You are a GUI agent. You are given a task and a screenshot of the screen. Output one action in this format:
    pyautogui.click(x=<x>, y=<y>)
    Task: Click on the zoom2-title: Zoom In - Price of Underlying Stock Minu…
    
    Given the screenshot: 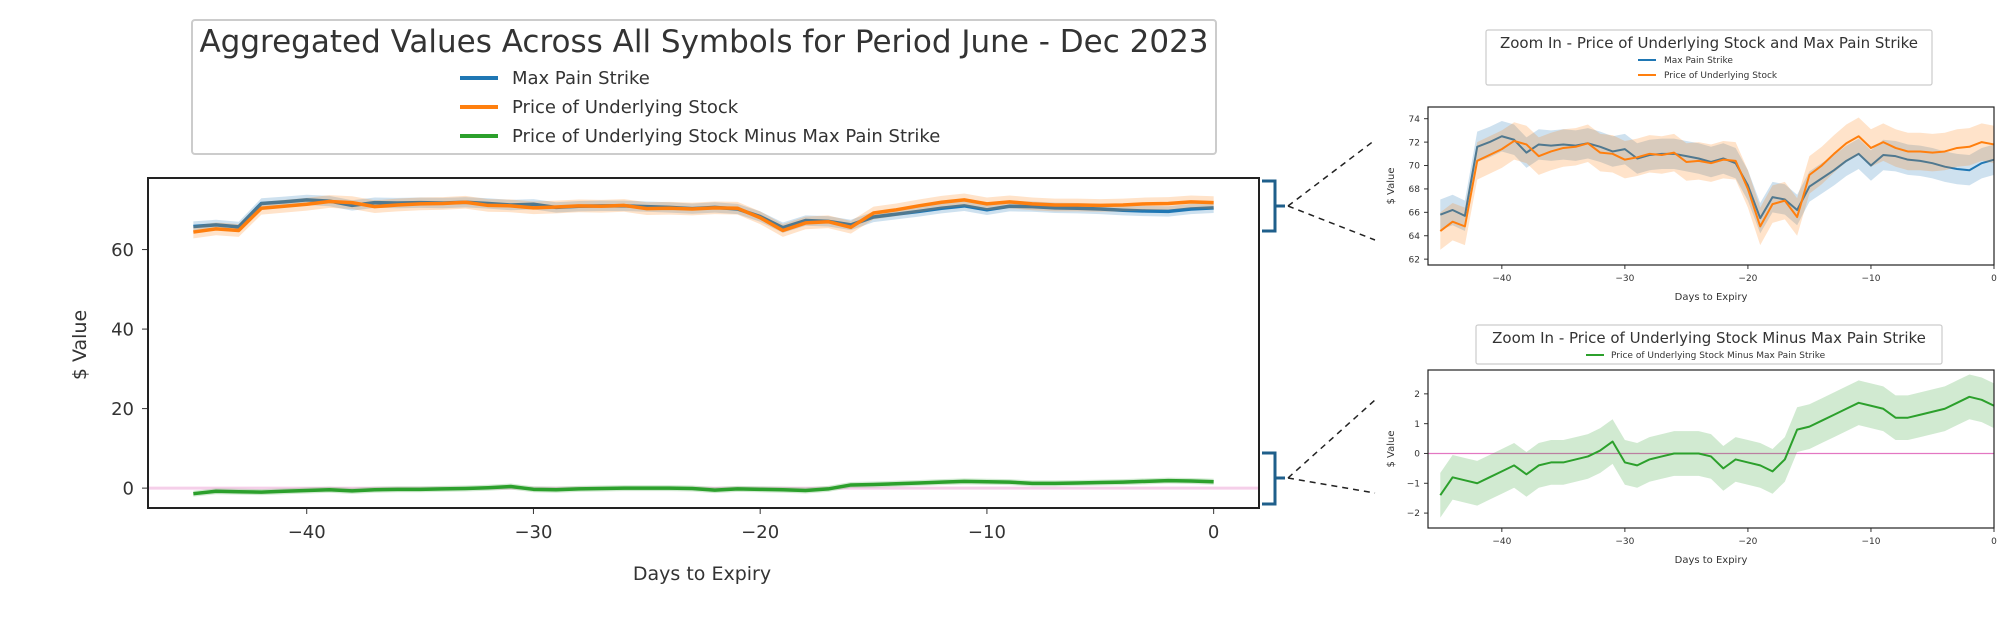 What is the action you would take?
    pyautogui.click(x=1709, y=338)
    